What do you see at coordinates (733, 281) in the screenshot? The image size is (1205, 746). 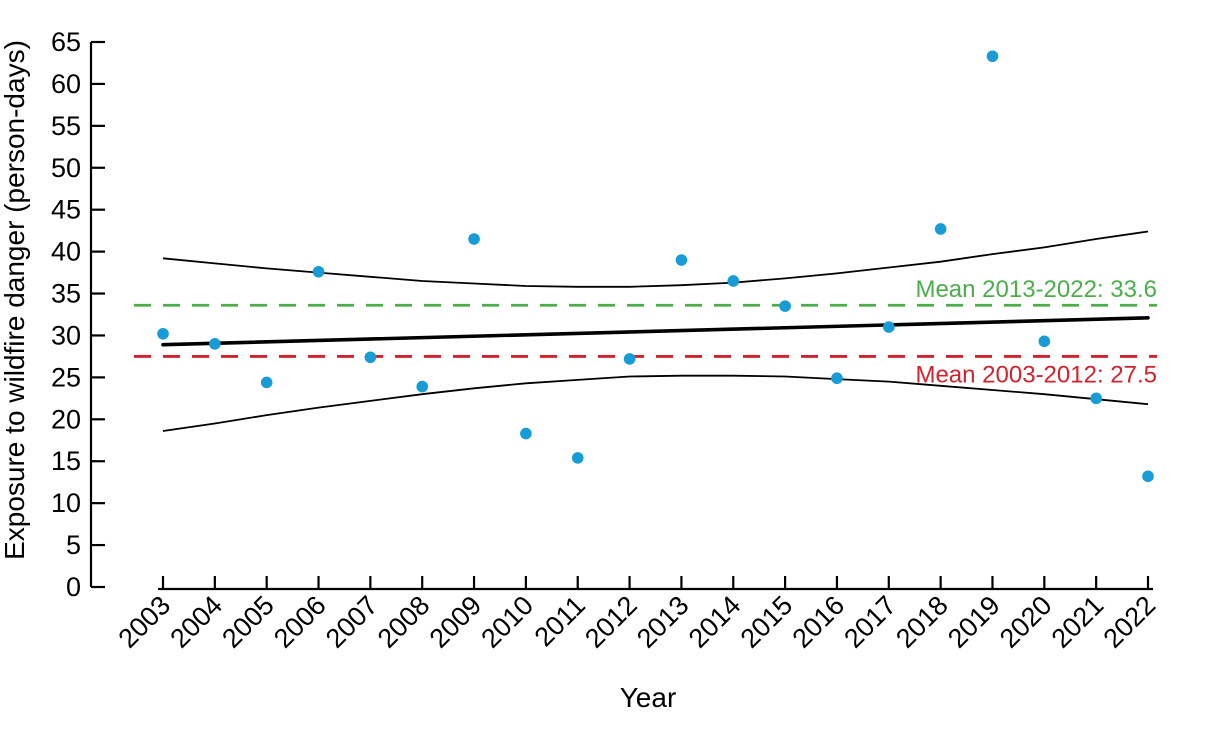 I see `data-point-2014` at bounding box center [733, 281].